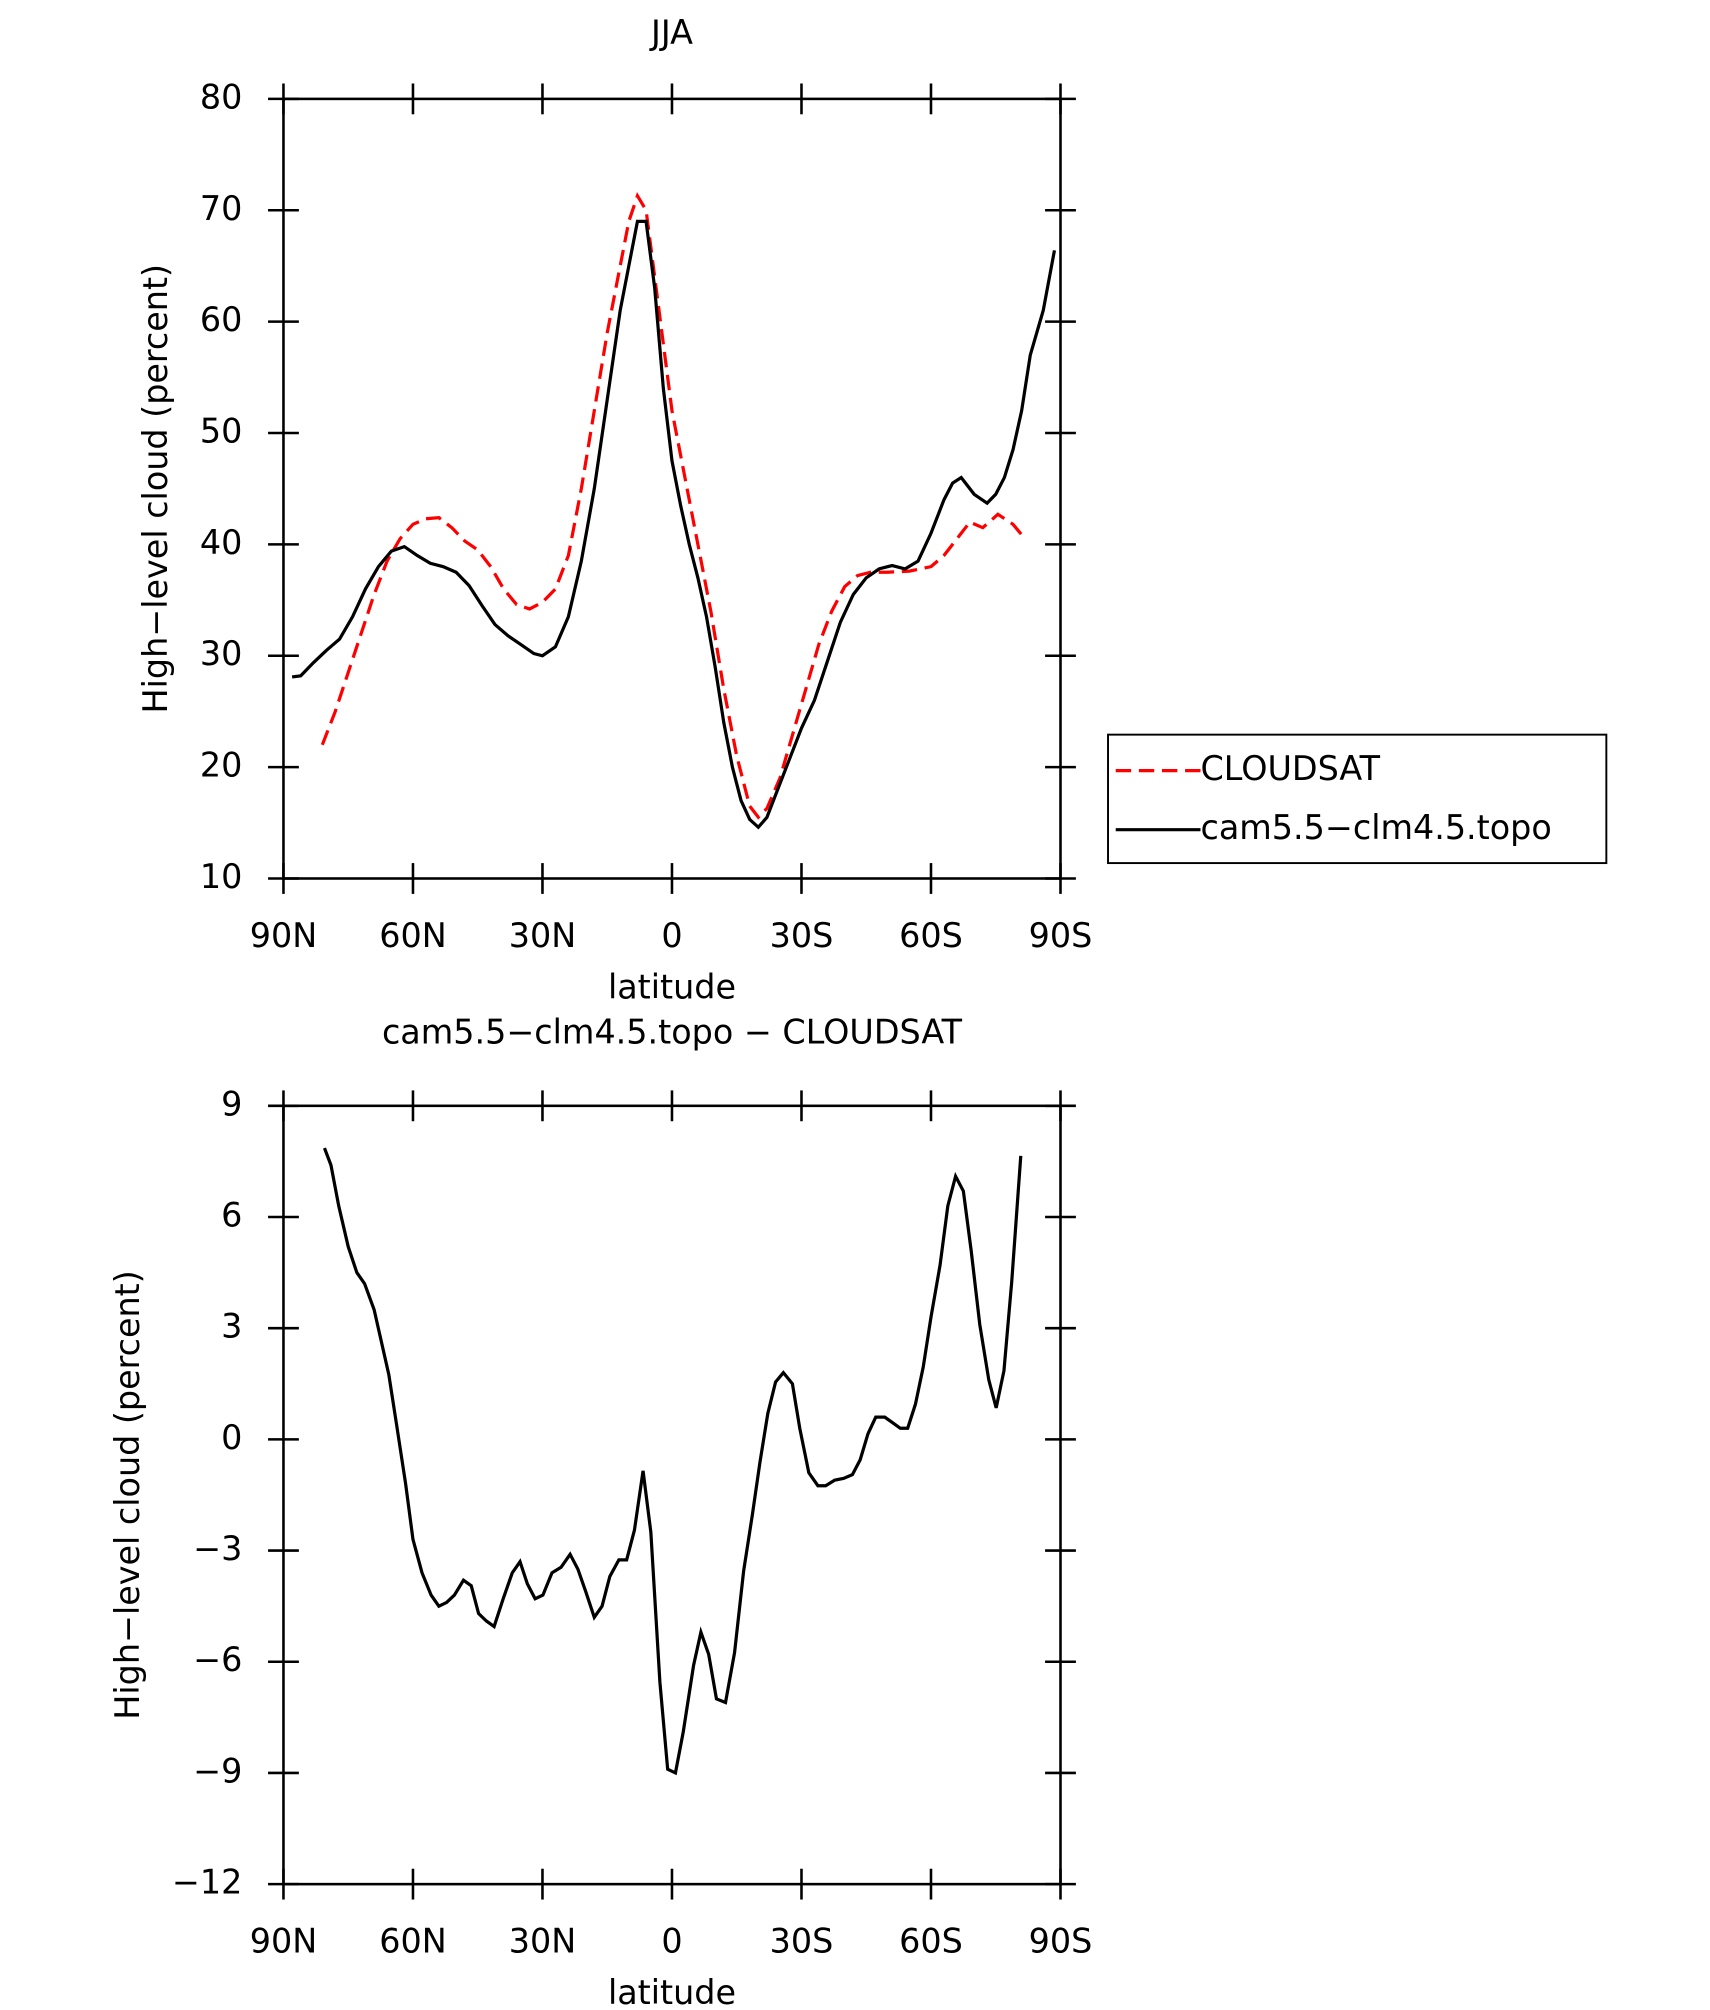 This screenshot has height=2010, width=1710. I want to click on legend-box, so click(1357, 799).